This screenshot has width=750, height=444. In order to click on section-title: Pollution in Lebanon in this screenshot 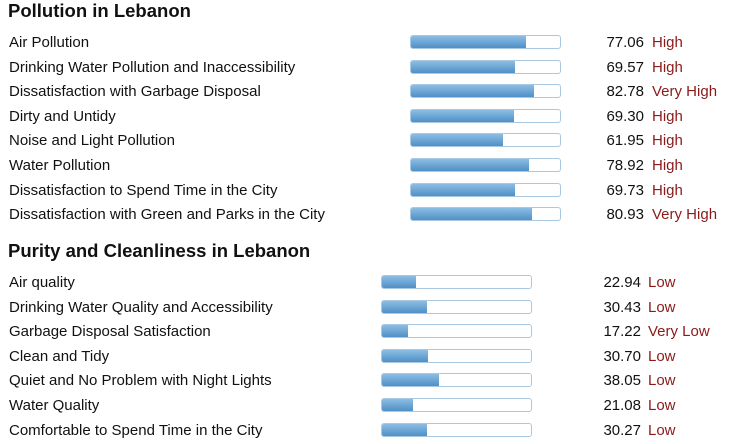, I will do `click(99, 10)`.